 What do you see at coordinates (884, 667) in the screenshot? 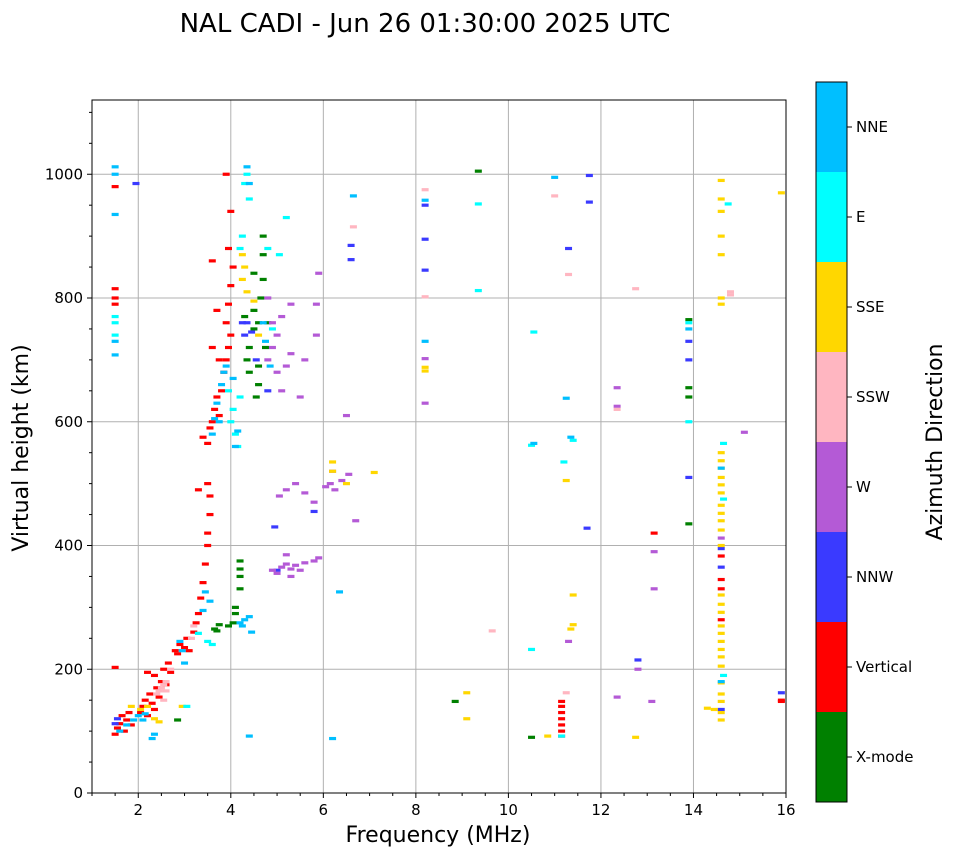
I see `colorbar-label: Vertical` at bounding box center [884, 667].